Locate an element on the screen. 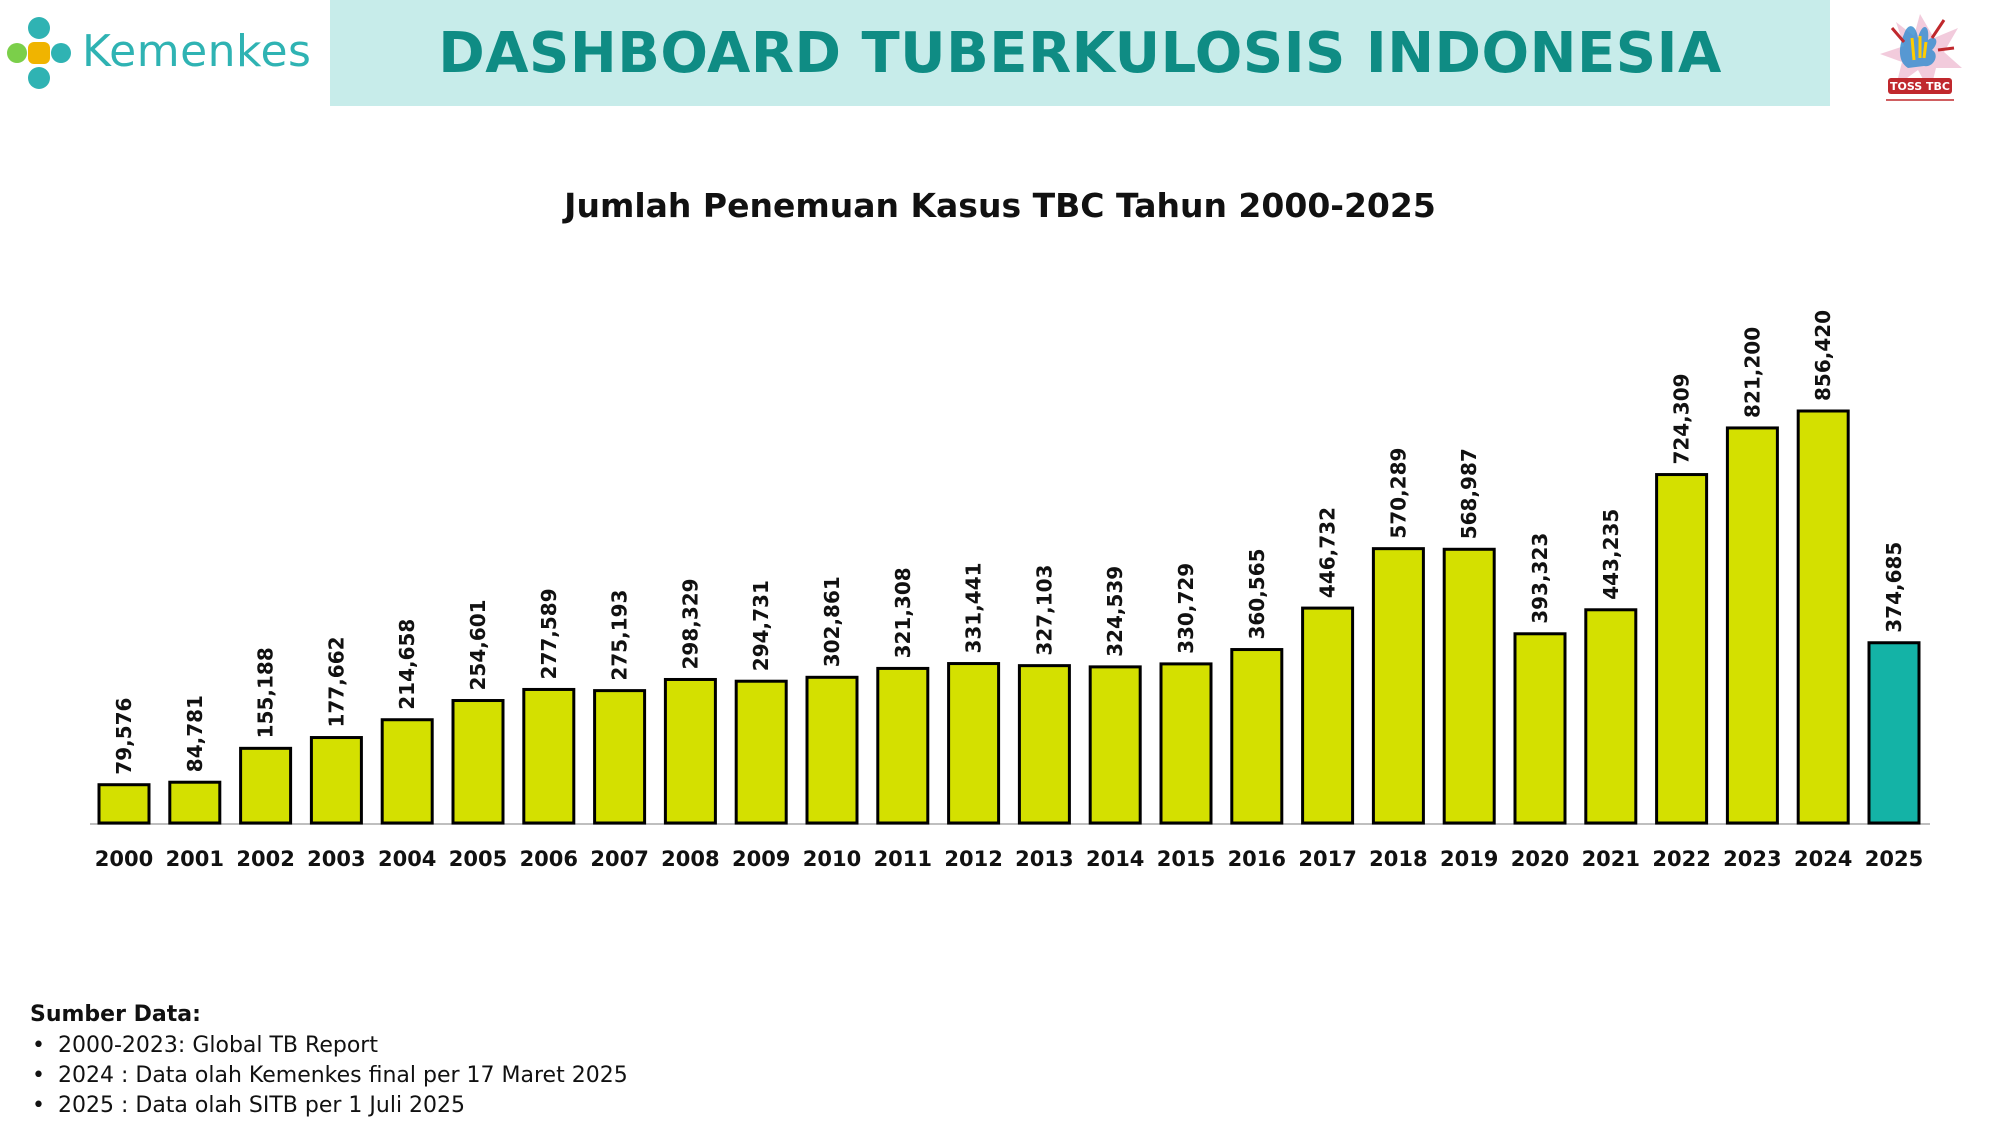 Image resolution: width=2000 pixels, height=1125 pixels. value-label-2012: 331,441 is located at coordinates (974, 607).